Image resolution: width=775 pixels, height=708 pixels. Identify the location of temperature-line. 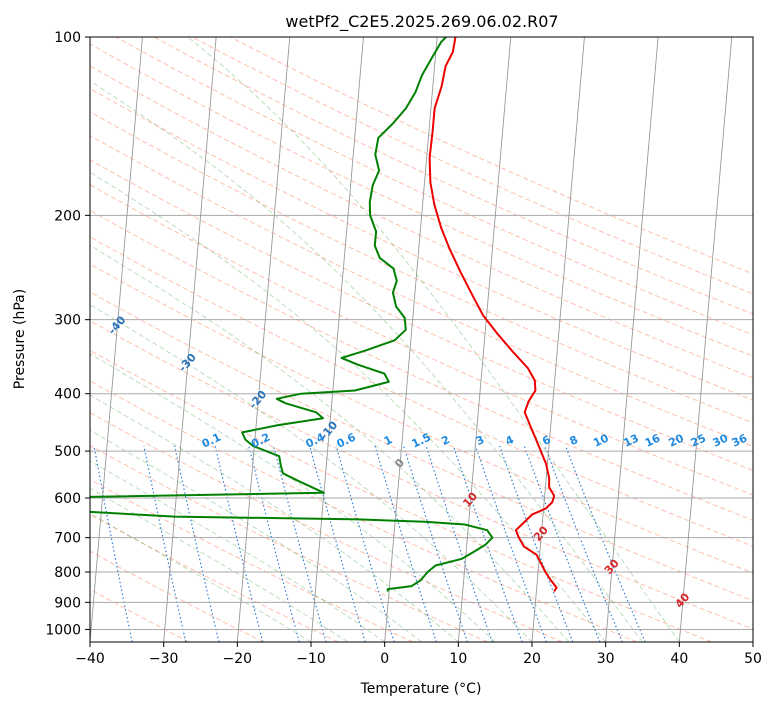
(493, 315).